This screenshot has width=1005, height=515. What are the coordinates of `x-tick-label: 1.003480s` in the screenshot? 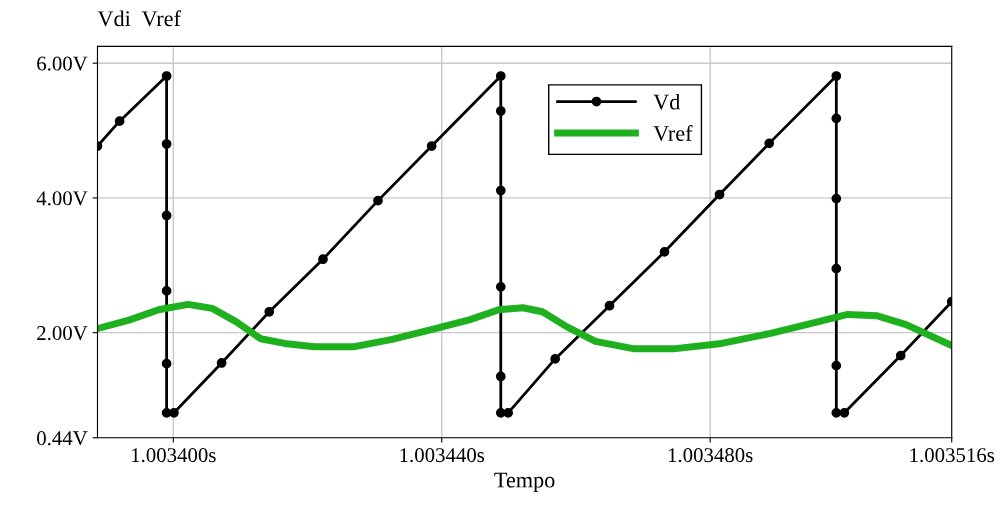 It's located at (710, 455).